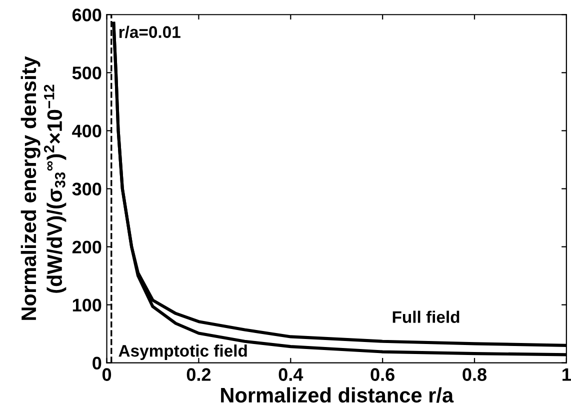  What do you see at coordinates (382, 374) in the screenshot?
I see `x-tick-label: 0.6` at bounding box center [382, 374].